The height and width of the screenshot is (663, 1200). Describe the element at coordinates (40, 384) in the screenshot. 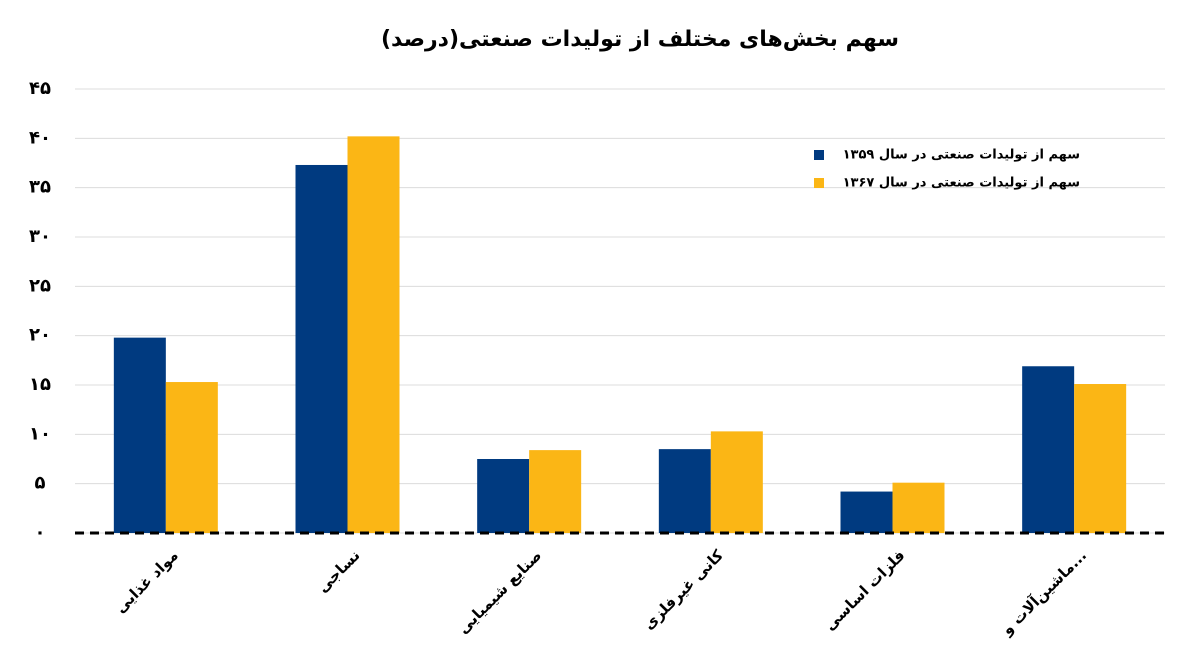

I see `y-tick-label: ۱۵` at that location.